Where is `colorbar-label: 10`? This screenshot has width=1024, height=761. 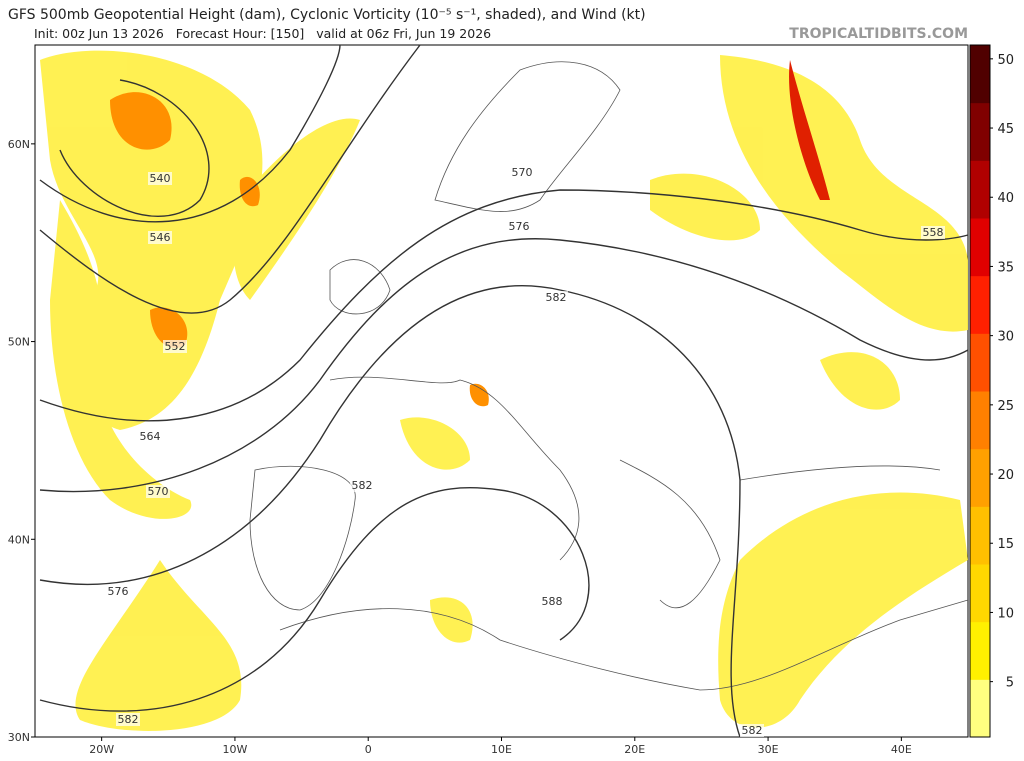 colorbar-label: 10 is located at coordinates (1005, 613).